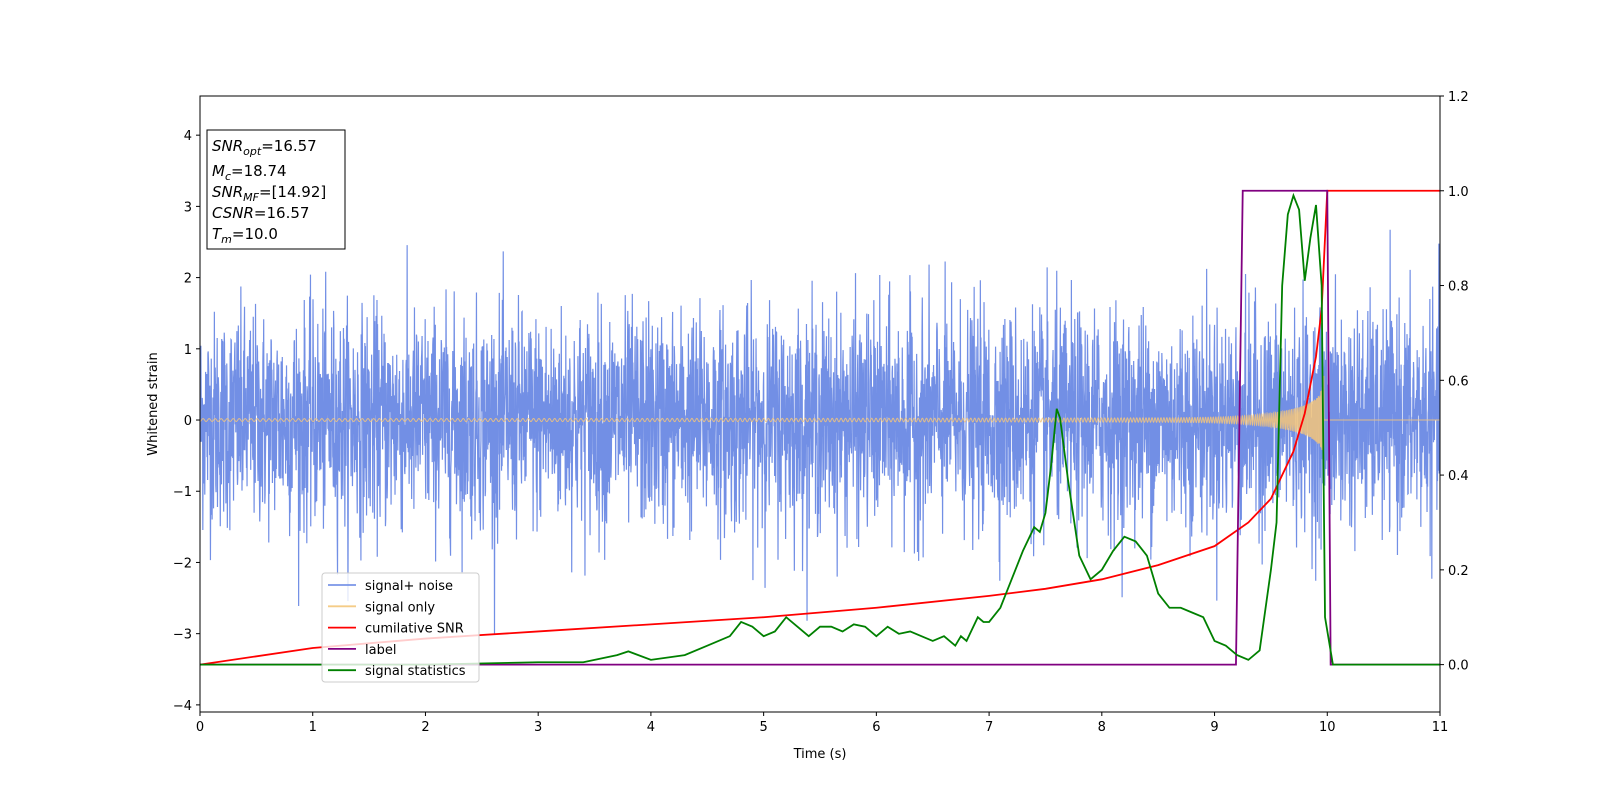 The height and width of the screenshot is (800, 1600). Describe the element at coordinates (182, 563) in the screenshot. I see `y-left-tick-label: −2` at that location.